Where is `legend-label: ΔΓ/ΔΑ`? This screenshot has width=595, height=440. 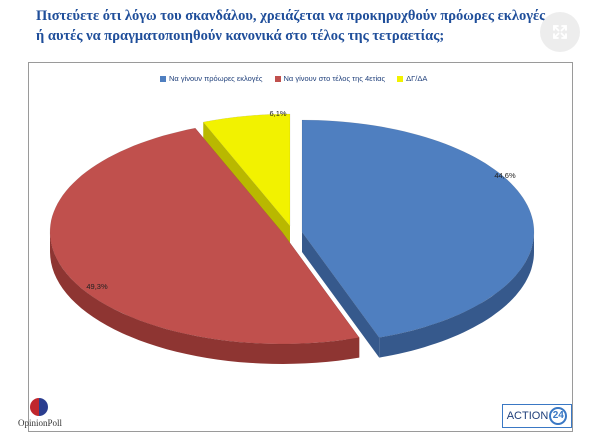
legend-label: ΔΓ/ΔΑ is located at coordinates (417, 78).